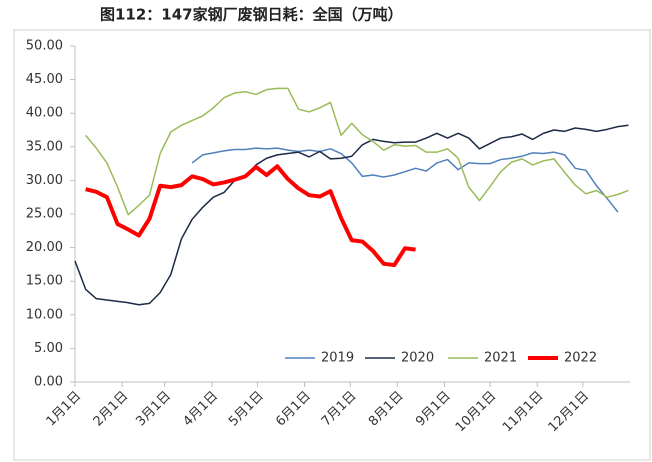  Describe the element at coordinates (293, 409) in the screenshot. I see `x-tick-label: 6月1日` at that location.